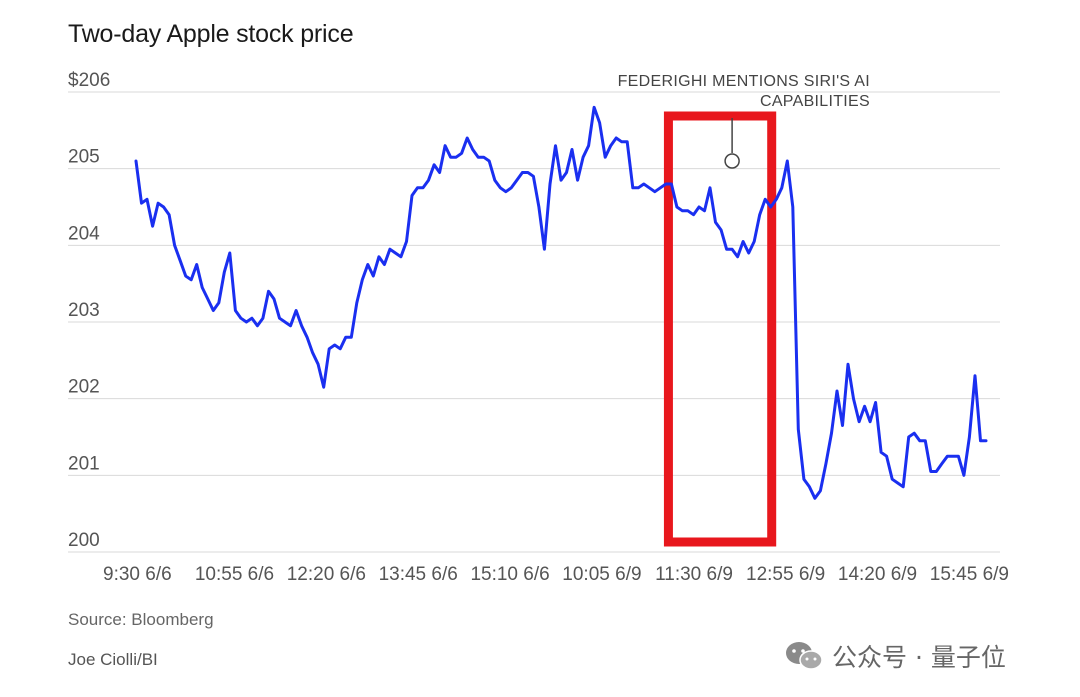  I want to click on annotation-group: FEDERIGHI MENTIONS SIRI'S AI CAPABILITIES, so click(744, 121).